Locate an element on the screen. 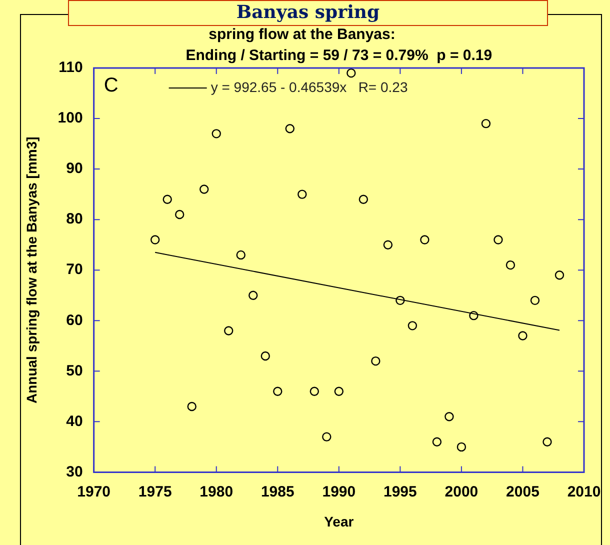 The height and width of the screenshot is (545, 610). y-tick-label: 90 is located at coordinates (74, 169).